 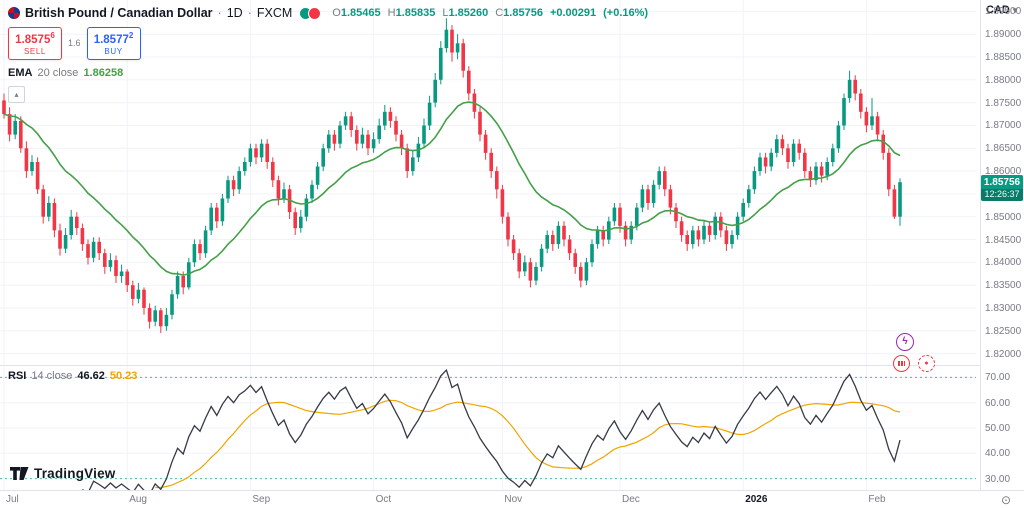 What do you see at coordinates (901, 363) in the screenshot?
I see `minds-icon` at bounding box center [901, 363].